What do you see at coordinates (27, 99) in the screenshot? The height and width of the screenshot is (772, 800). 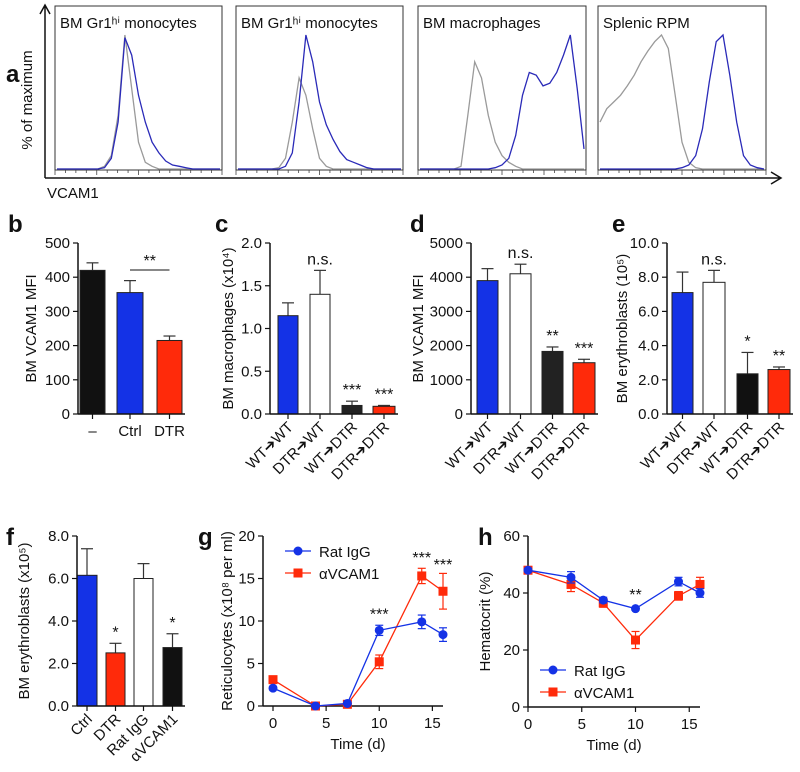 I see `y-axis-title: % of maximum` at bounding box center [27, 99].